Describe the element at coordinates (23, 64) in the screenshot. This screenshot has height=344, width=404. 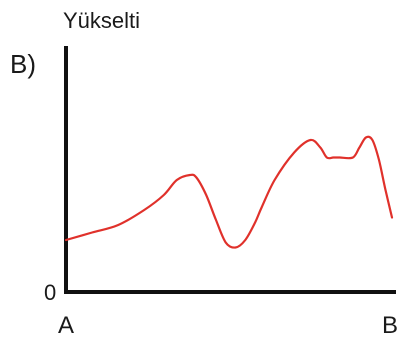
I see `panel-label: B)` at that location.